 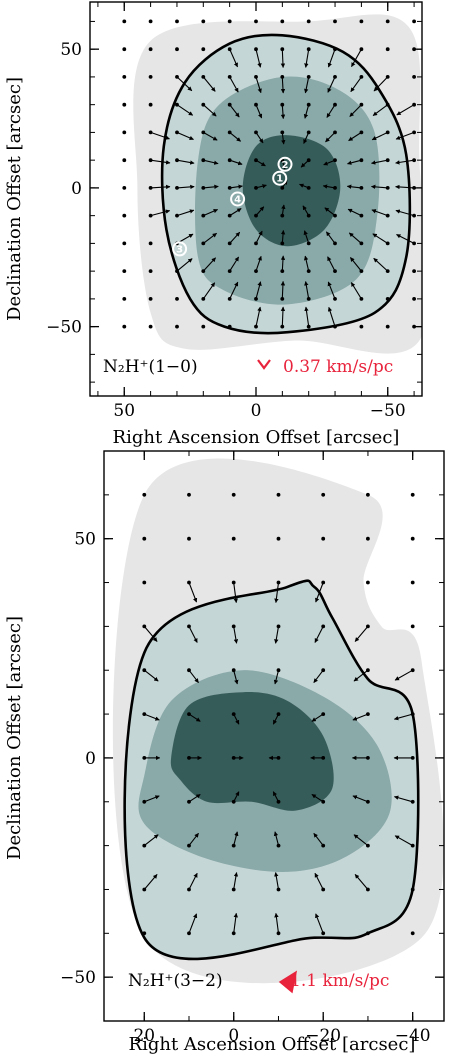 I want to click on y-axis-title: Declination Offset [arcsec], so click(x=14, y=738).